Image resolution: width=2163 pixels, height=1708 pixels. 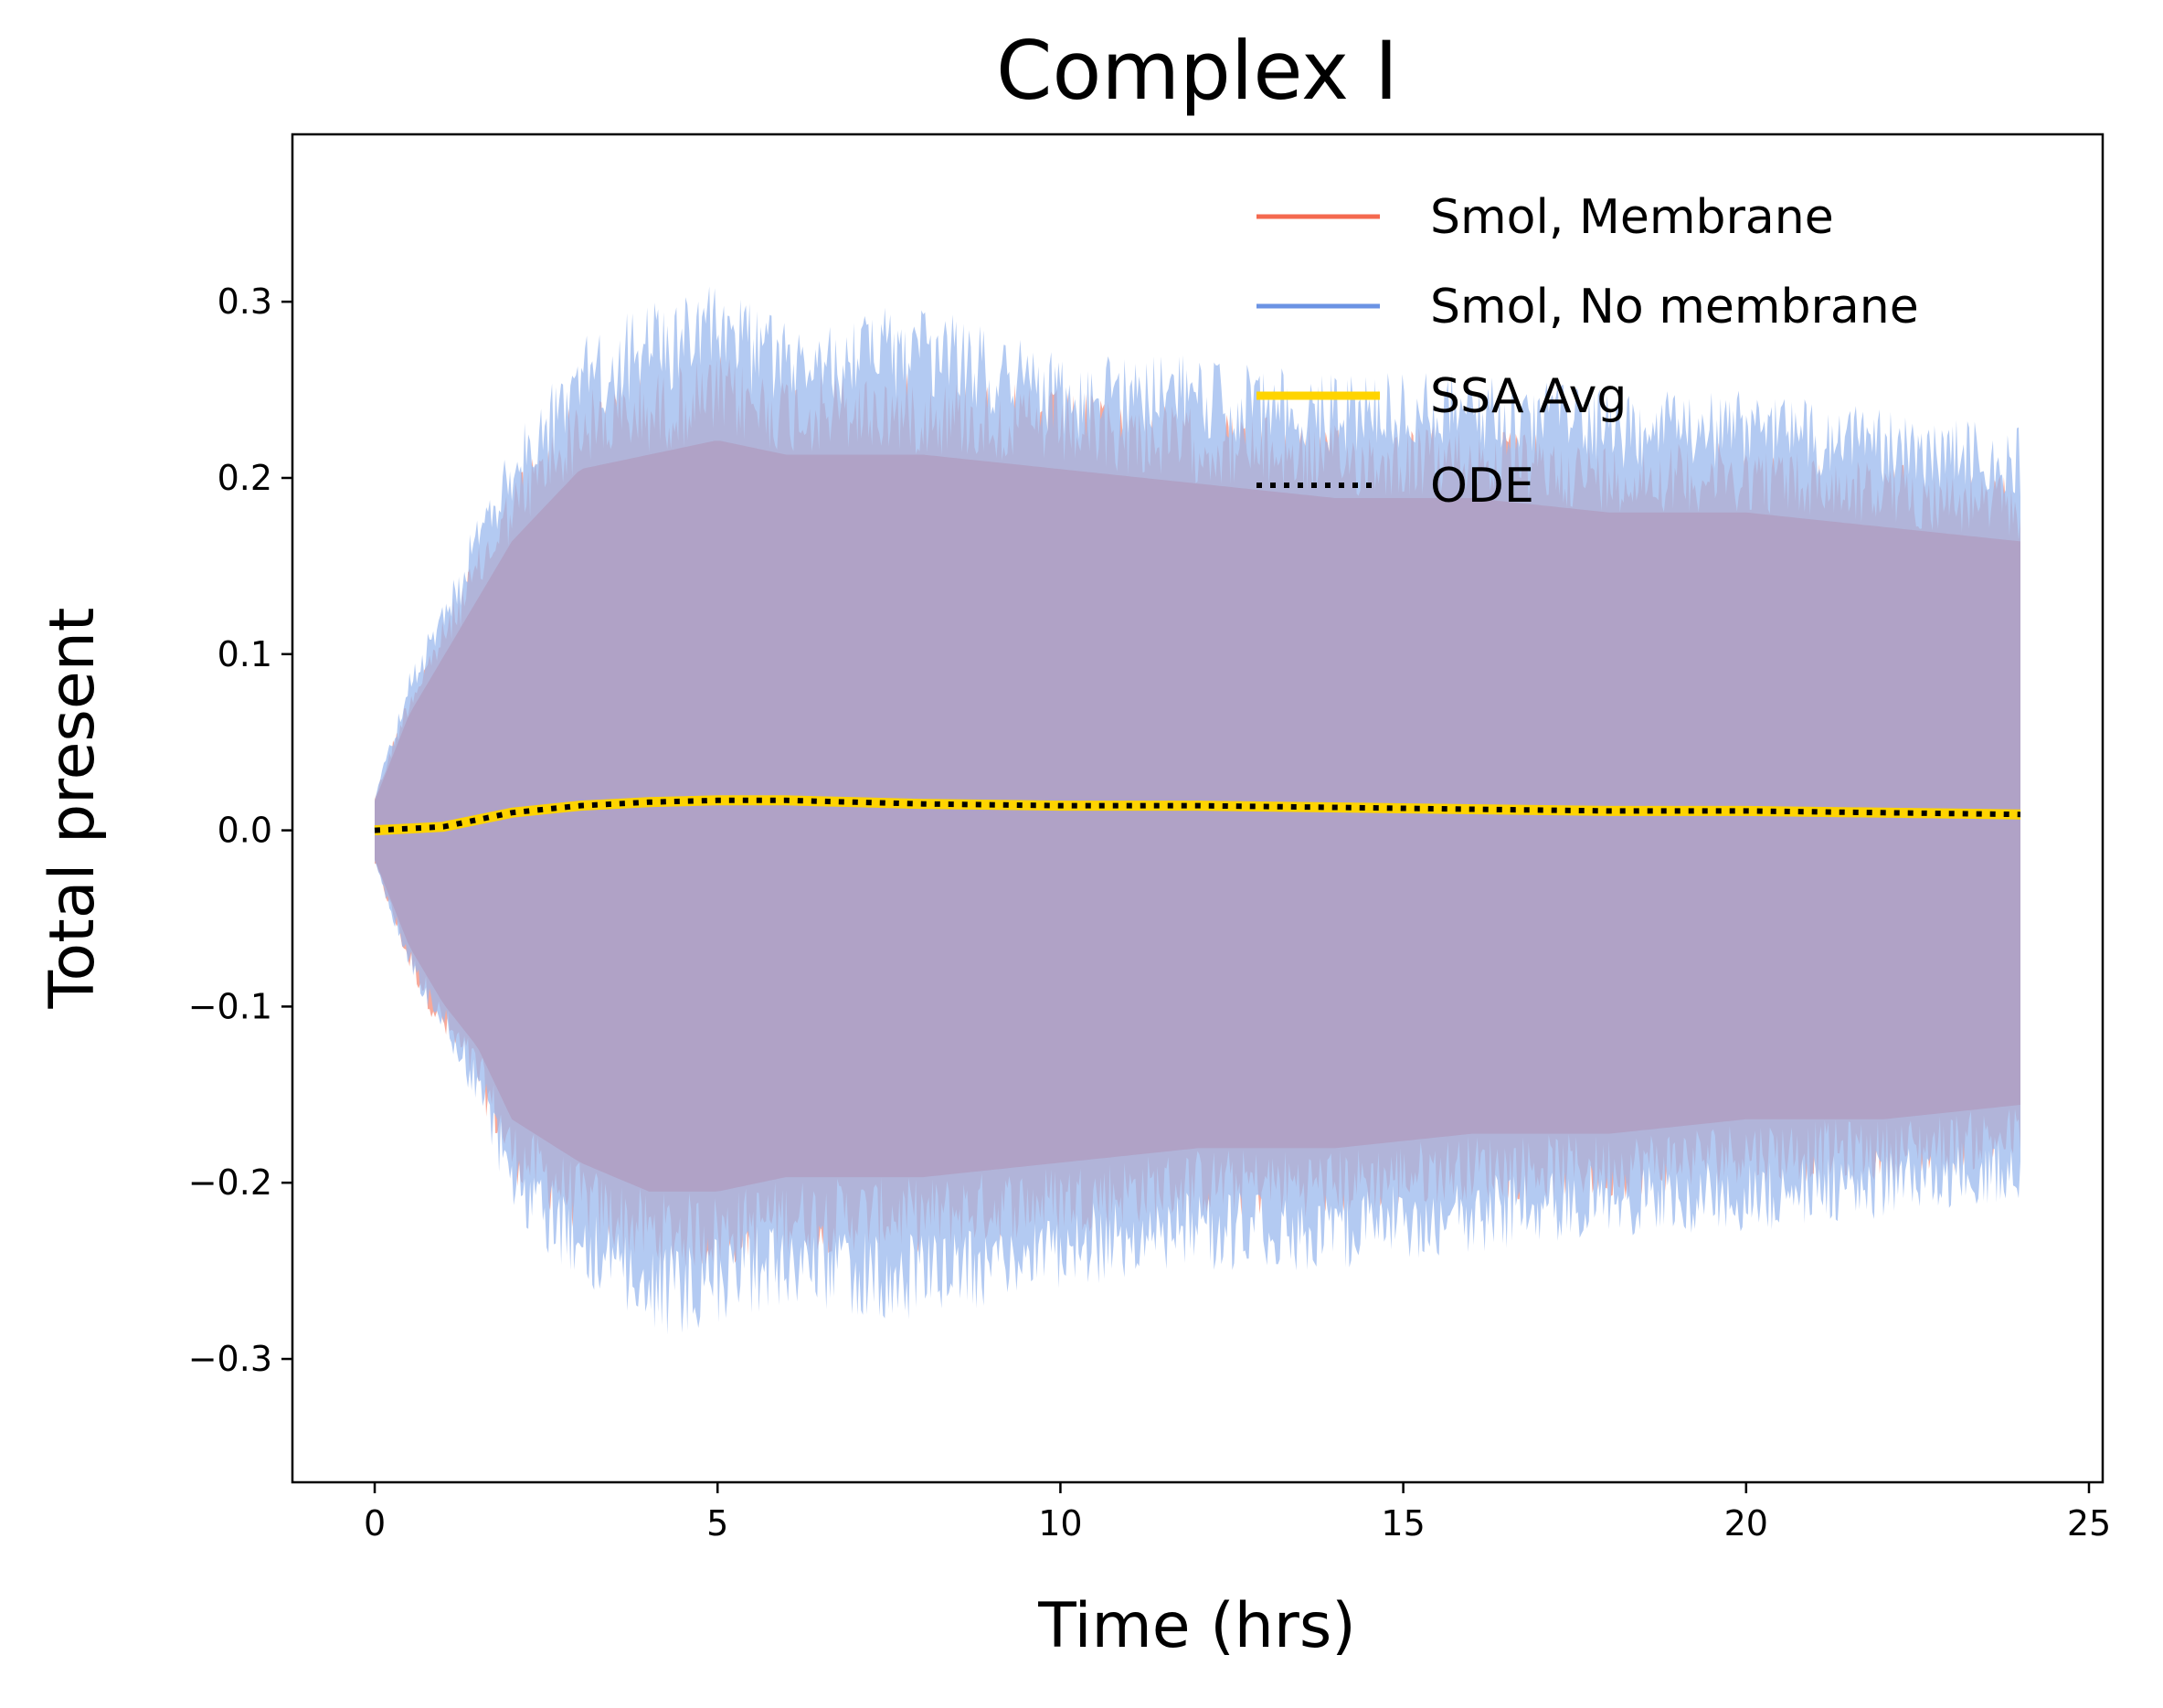 I want to click on x-tick-label: 5, so click(x=717, y=1523).